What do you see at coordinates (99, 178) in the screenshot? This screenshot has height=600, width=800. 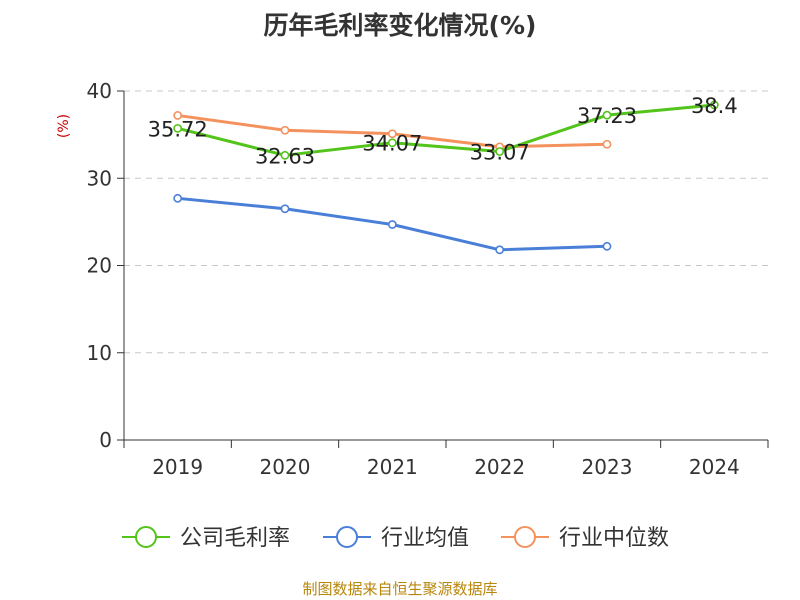 I see `y-tick-label: 30` at bounding box center [99, 178].